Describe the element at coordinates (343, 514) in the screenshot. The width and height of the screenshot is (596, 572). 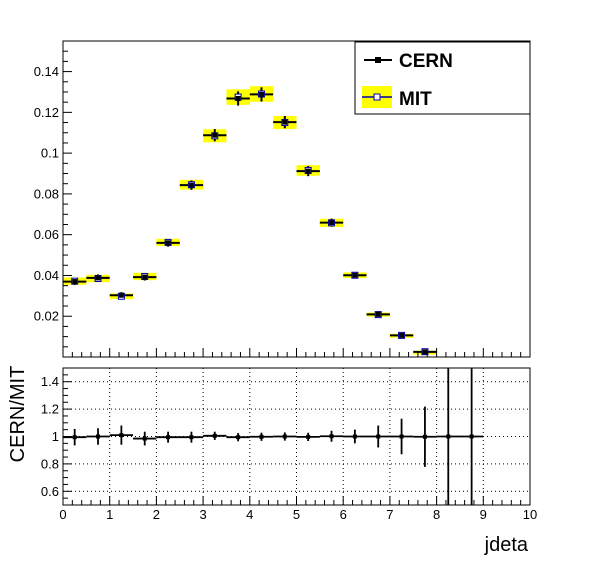
I see `ratio-x-tick-label: 6` at that location.